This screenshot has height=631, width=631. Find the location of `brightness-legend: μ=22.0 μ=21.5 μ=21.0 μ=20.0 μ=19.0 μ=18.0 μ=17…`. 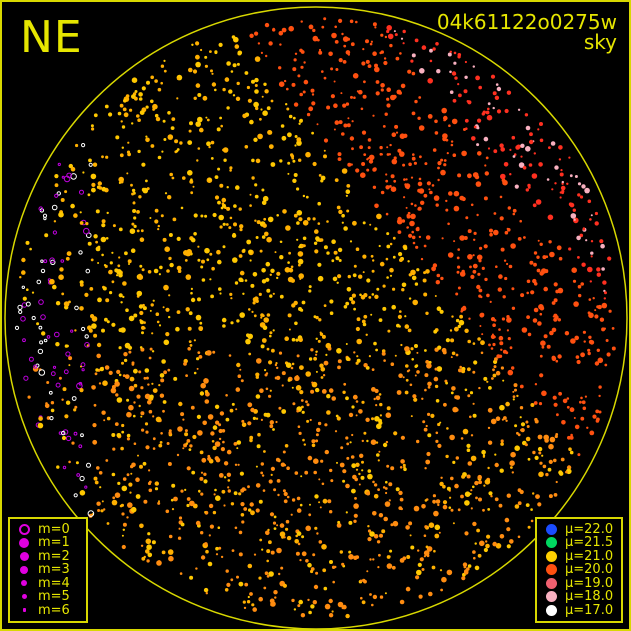

brightness-legend: μ=22.0 μ=21.5 μ=21.0 μ=20.0 μ=19.0 μ=18.0 μ=17… is located at coordinates (579, 569).